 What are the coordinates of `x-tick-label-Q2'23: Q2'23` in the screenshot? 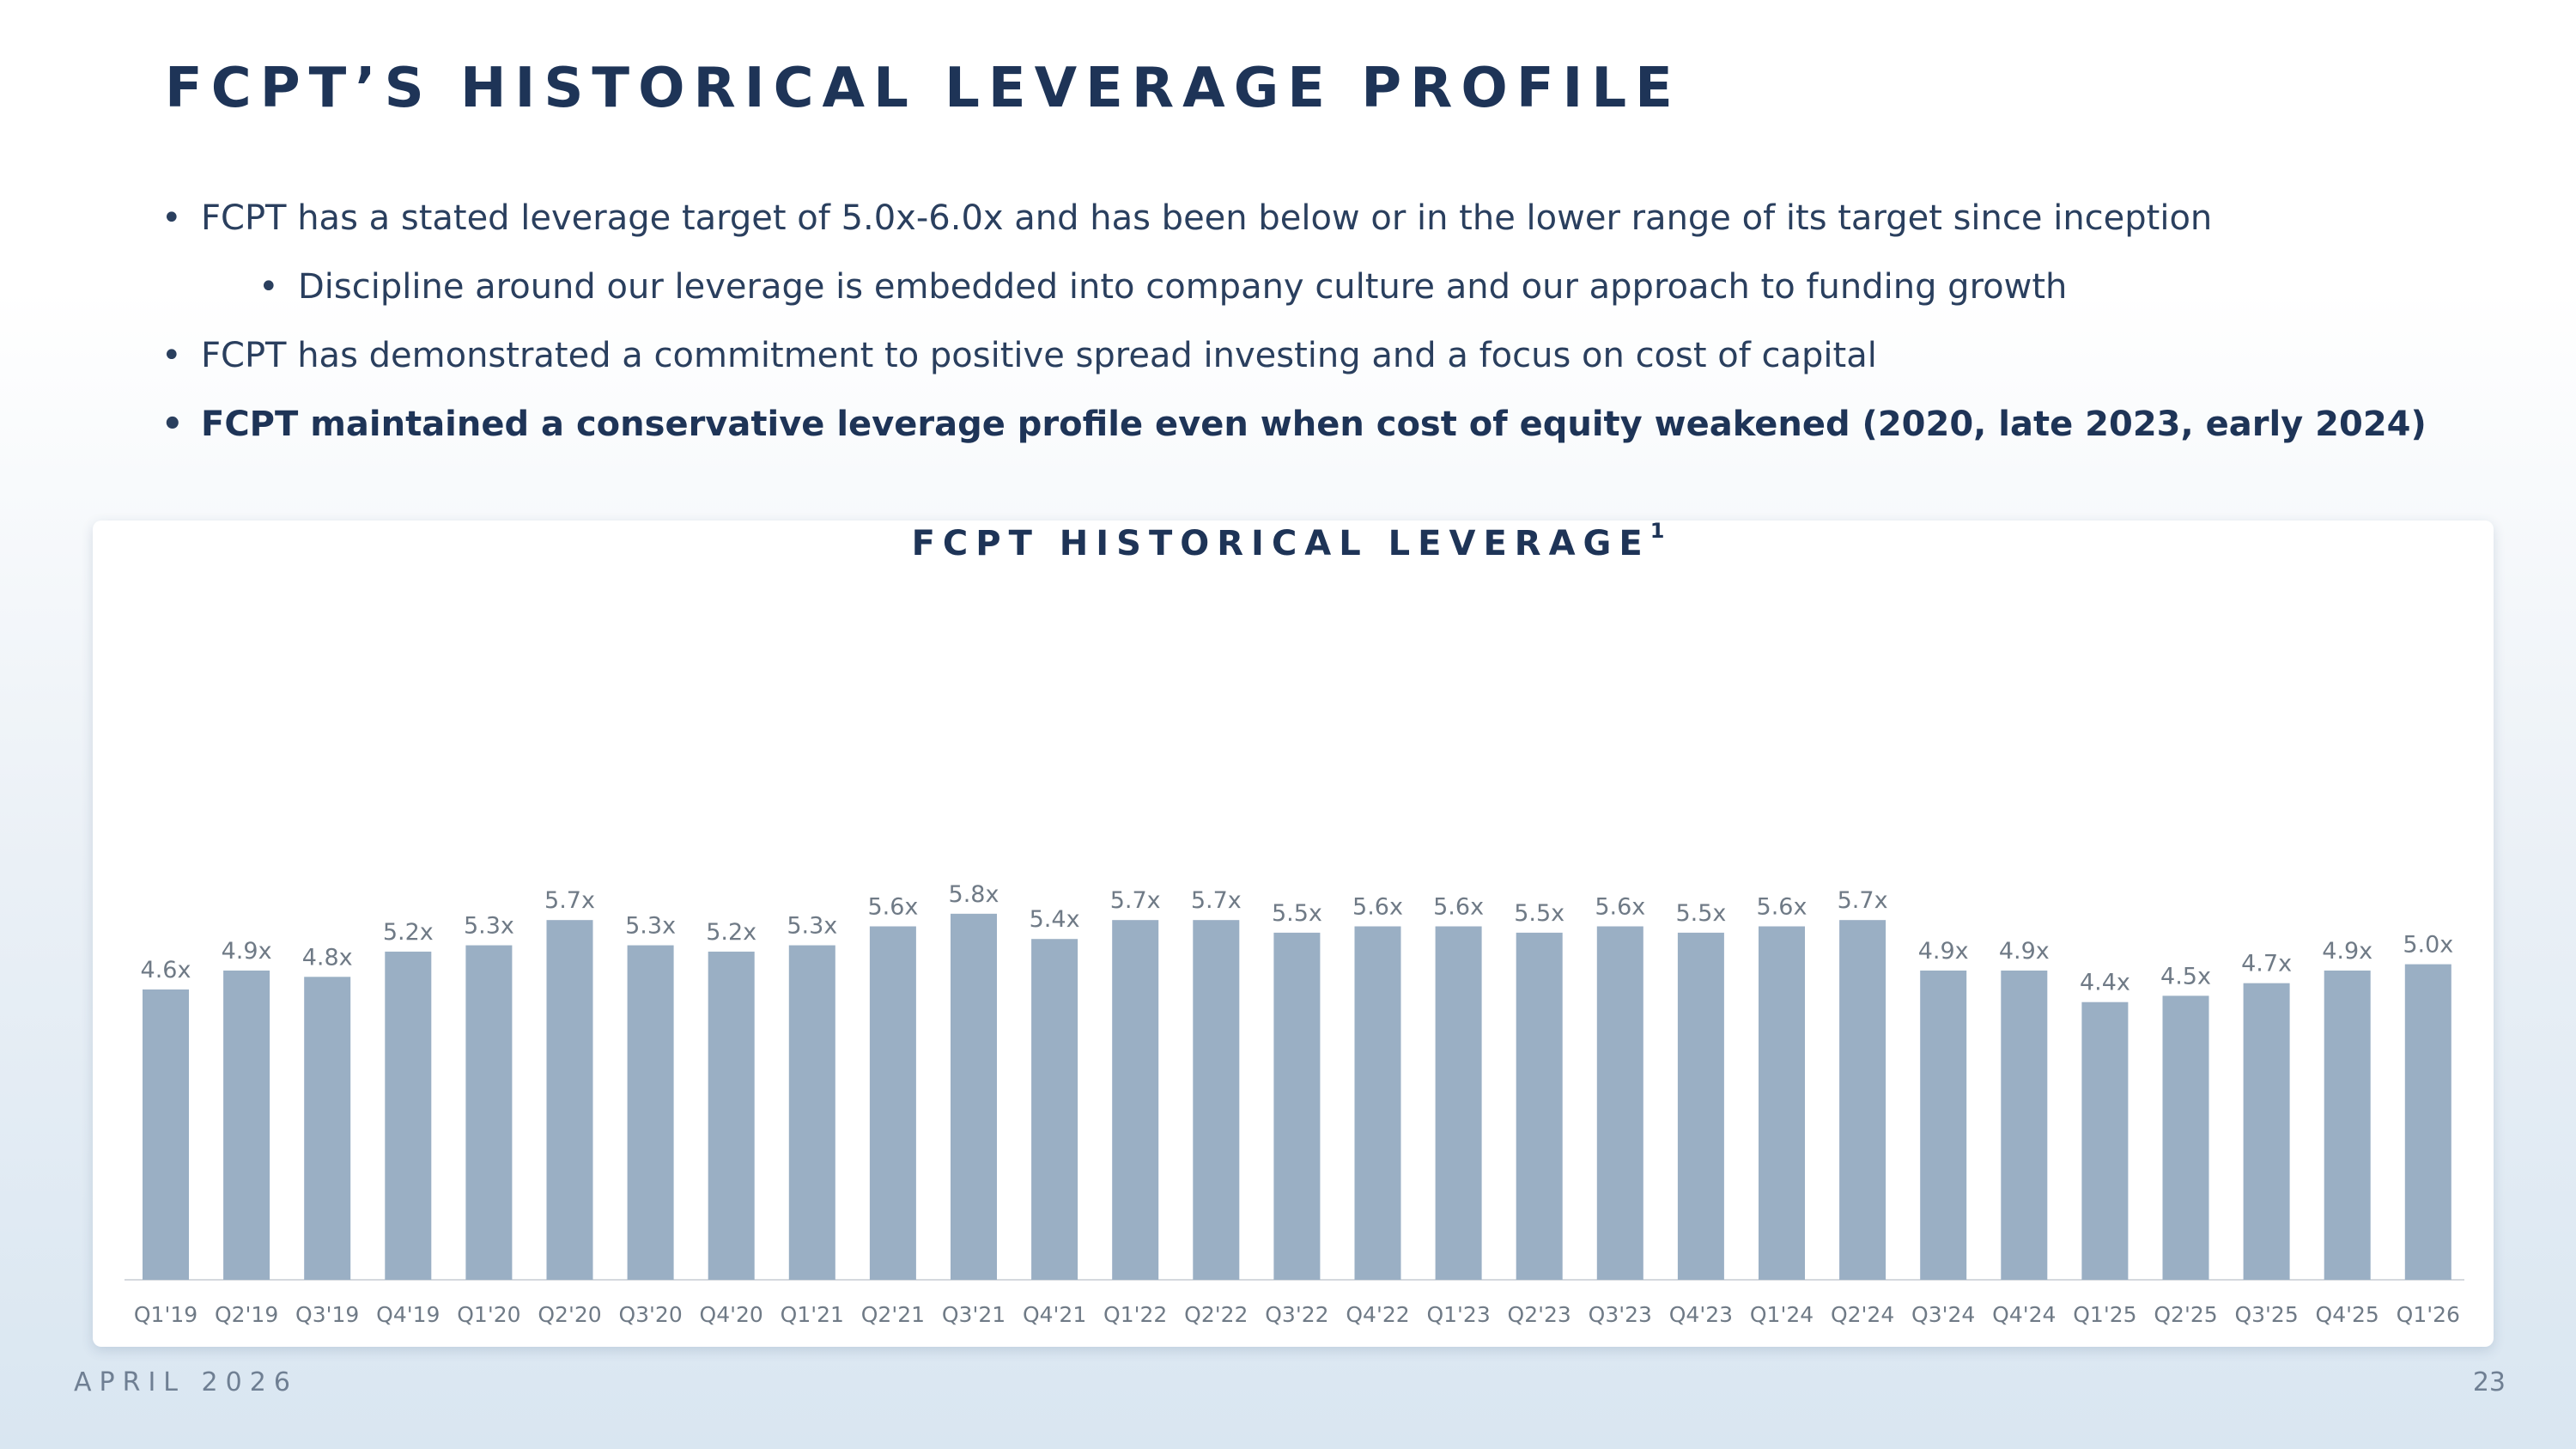 It's located at (1539, 1314).